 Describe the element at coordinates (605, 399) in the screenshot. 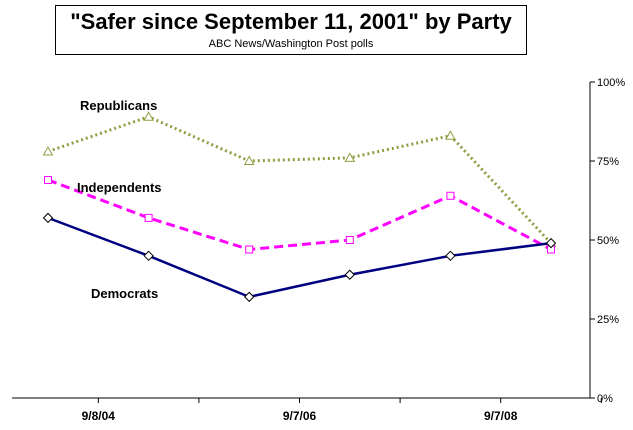

I see `y-tick-label: 0%` at that location.